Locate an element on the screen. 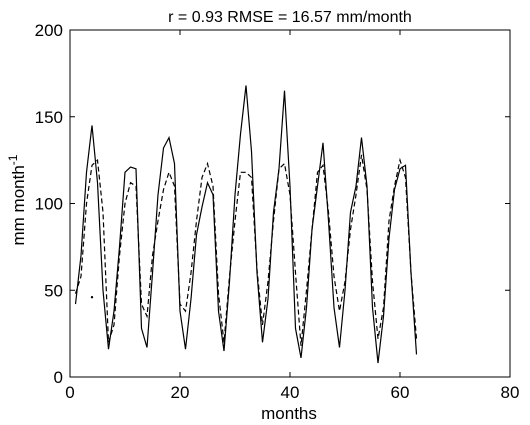  annotation-layer is located at coordinates (92, 297).